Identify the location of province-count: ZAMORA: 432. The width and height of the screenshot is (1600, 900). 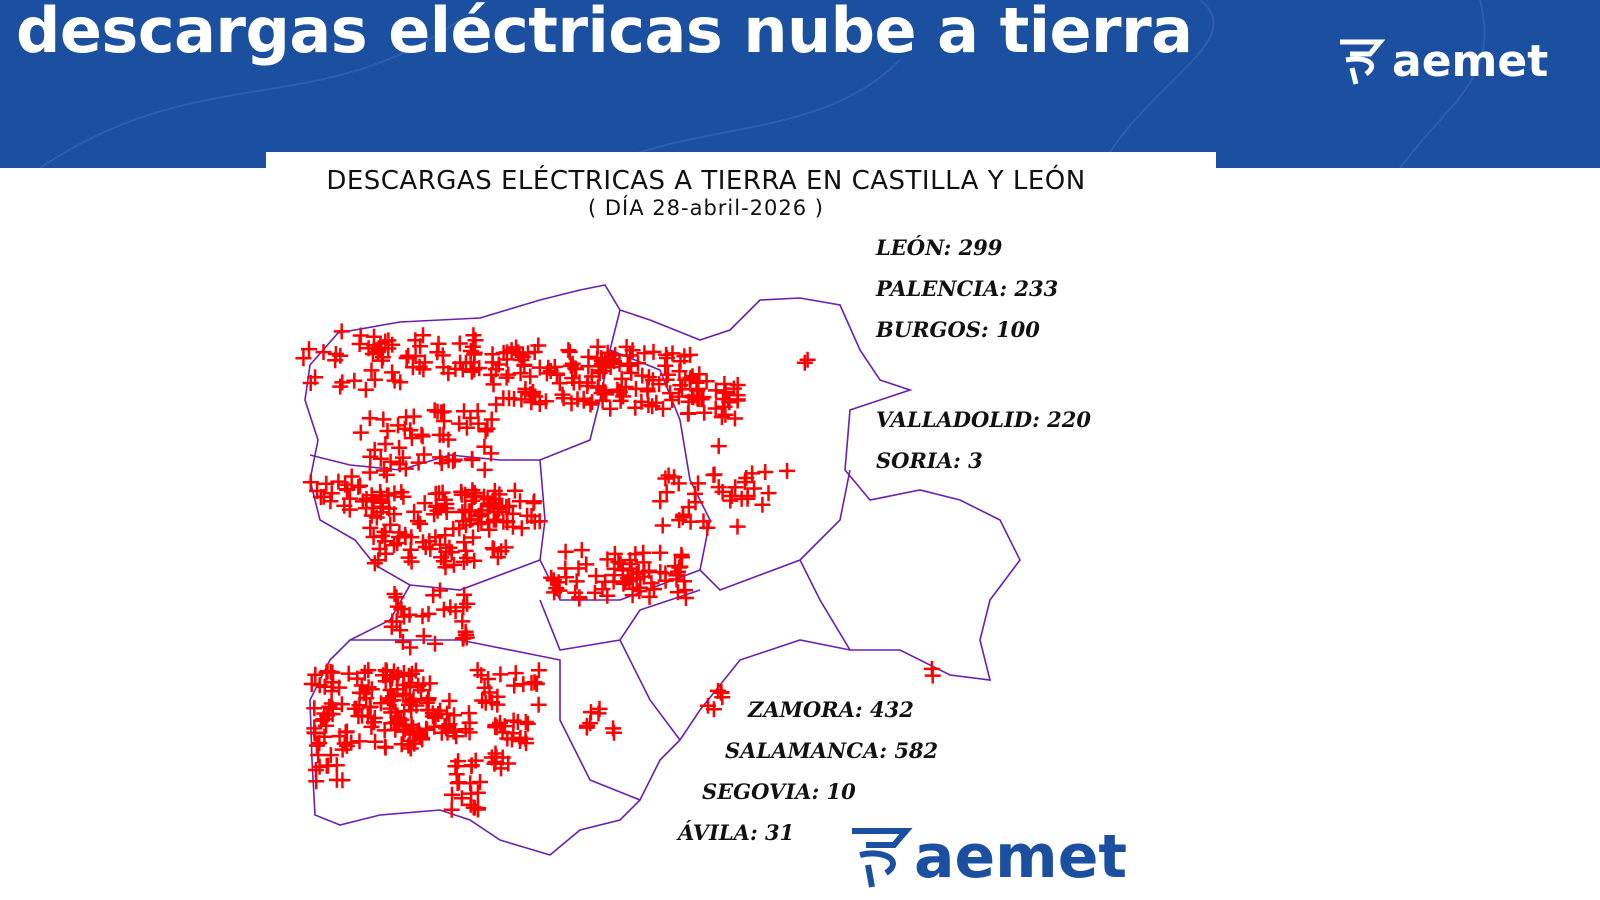
(831, 709).